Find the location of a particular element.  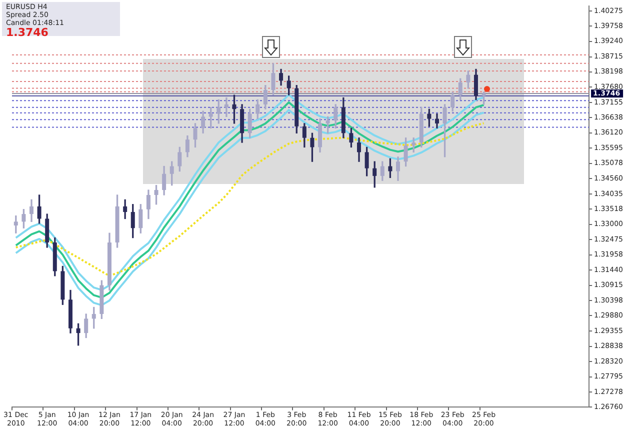

annotation: 1.3746 is located at coordinates (28, 32).